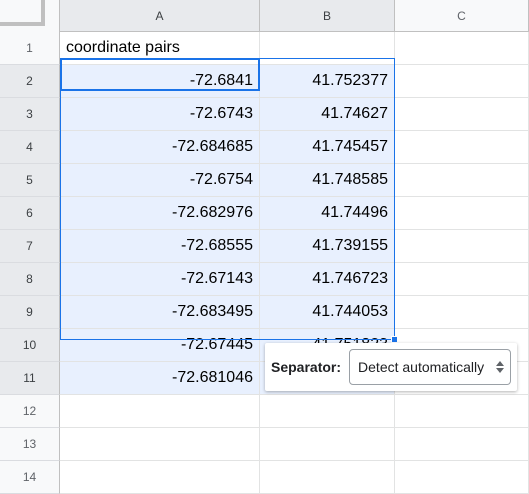  What do you see at coordinates (30, 16) in the screenshot?
I see `select-all-corner` at bounding box center [30, 16].